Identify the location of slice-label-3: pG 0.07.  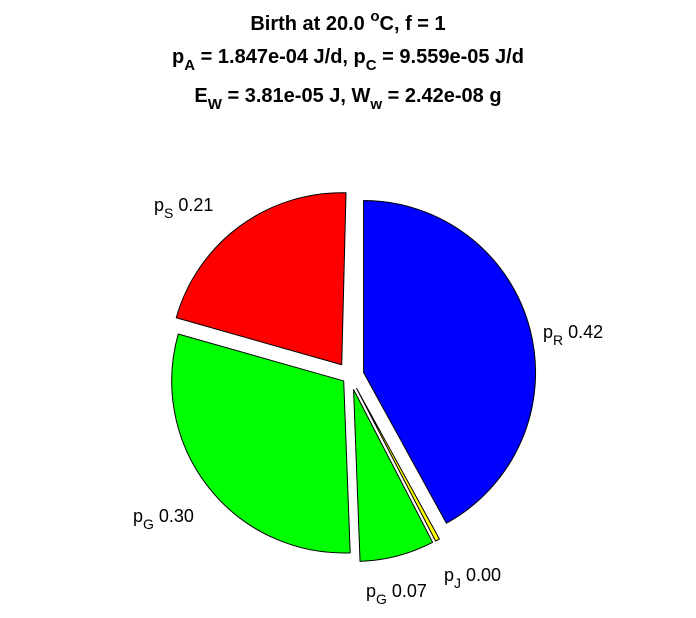
(396, 594).